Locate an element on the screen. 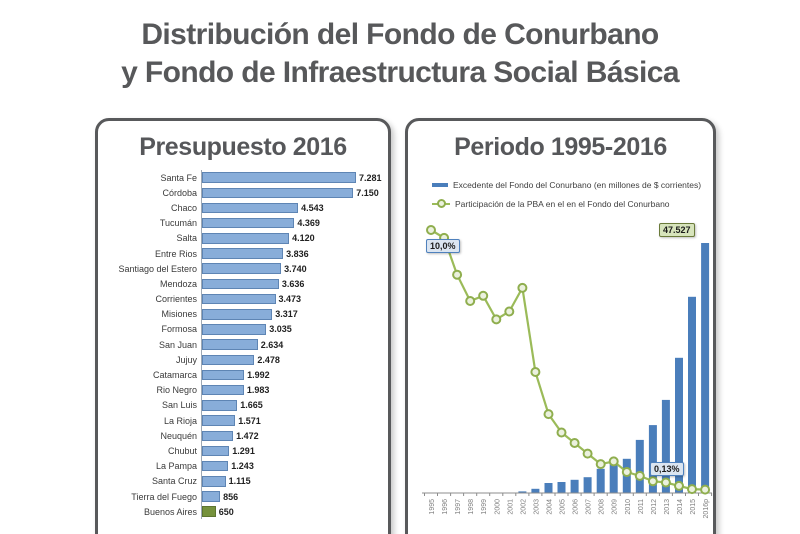 The height and width of the screenshot is (534, 800). bar-row-entre-rios: Entre Rios 3.836 is located at coordinates (245, 253).